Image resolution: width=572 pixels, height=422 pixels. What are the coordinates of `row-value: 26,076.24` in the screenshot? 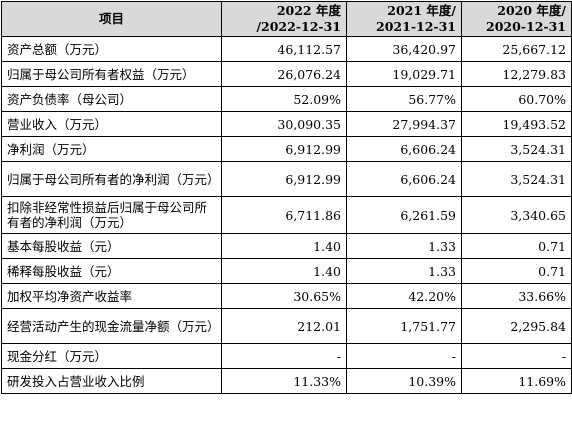 It's located at (284, 74).